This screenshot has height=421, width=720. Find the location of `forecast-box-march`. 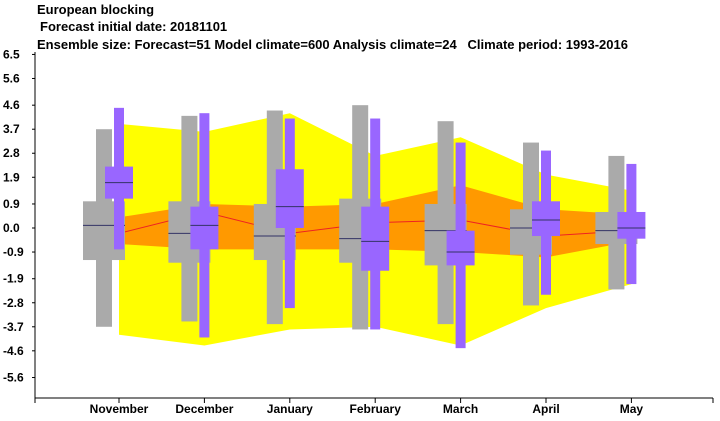

forecast-box-march is located at coordinates (460, 245).